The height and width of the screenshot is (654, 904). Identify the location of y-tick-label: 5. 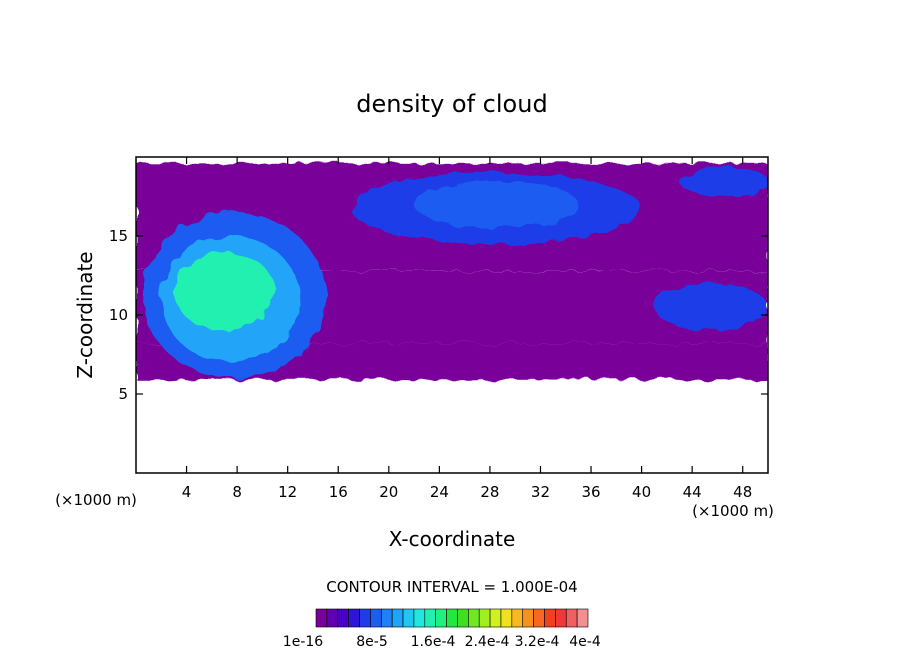
(123, 394).